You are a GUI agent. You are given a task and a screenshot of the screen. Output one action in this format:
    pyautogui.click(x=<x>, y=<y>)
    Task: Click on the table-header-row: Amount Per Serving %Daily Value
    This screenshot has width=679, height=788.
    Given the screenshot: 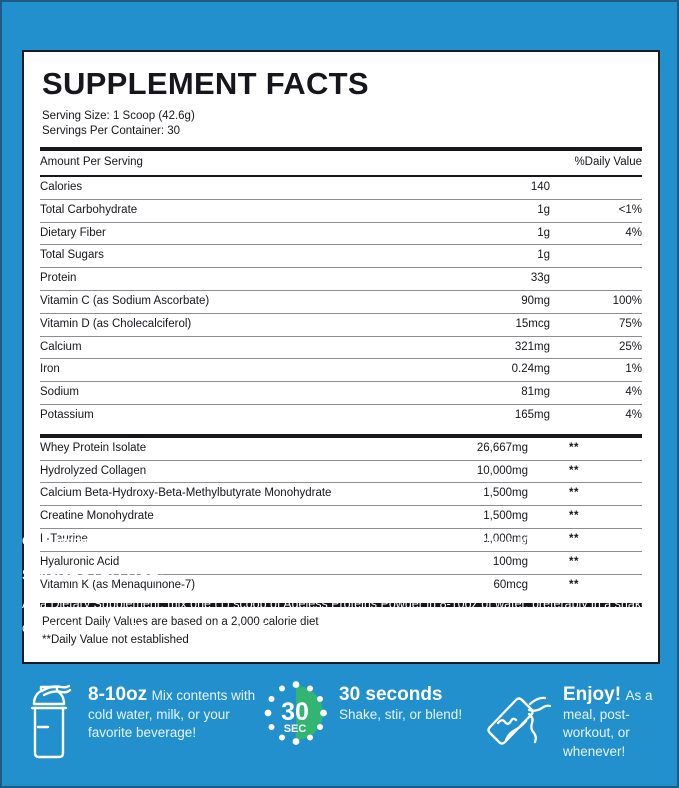 What is the action you would take?
    pyautogui.click(x=341, y=164)
    